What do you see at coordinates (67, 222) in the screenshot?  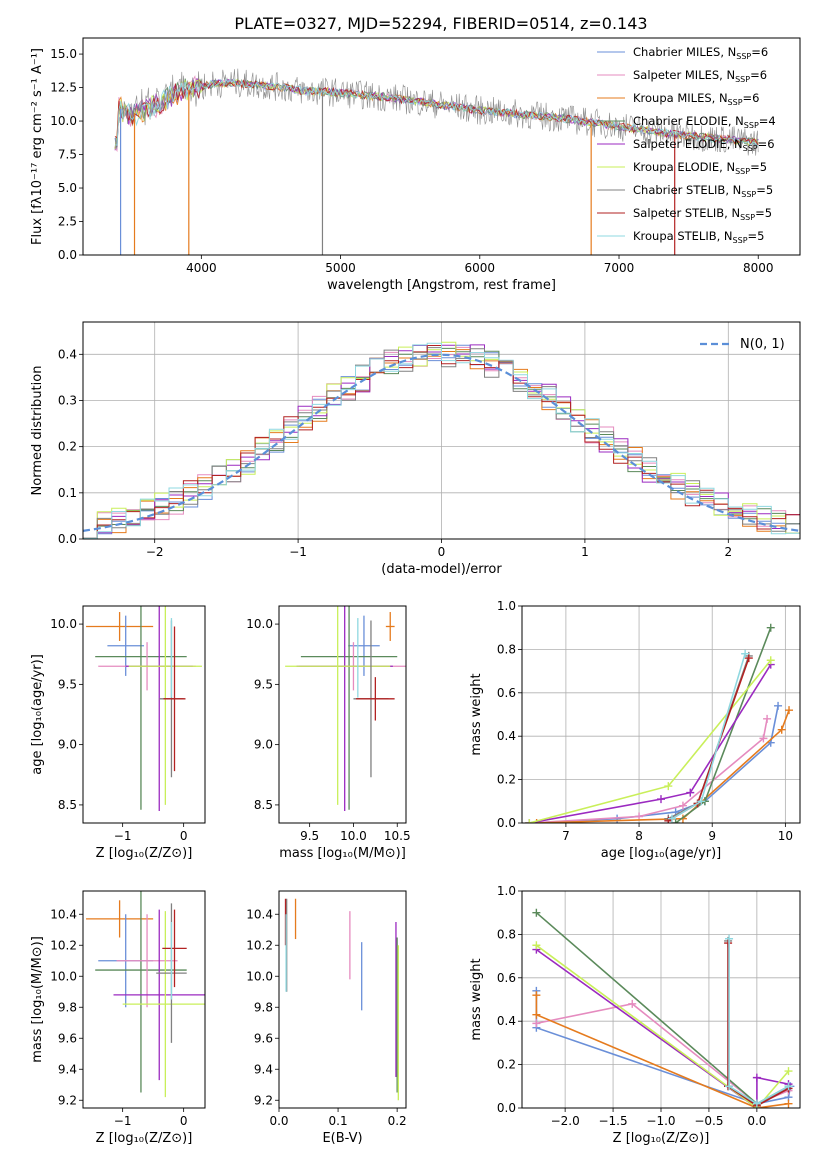 I see `y-tick-label: 2.5` at bounding box center [67, 222].